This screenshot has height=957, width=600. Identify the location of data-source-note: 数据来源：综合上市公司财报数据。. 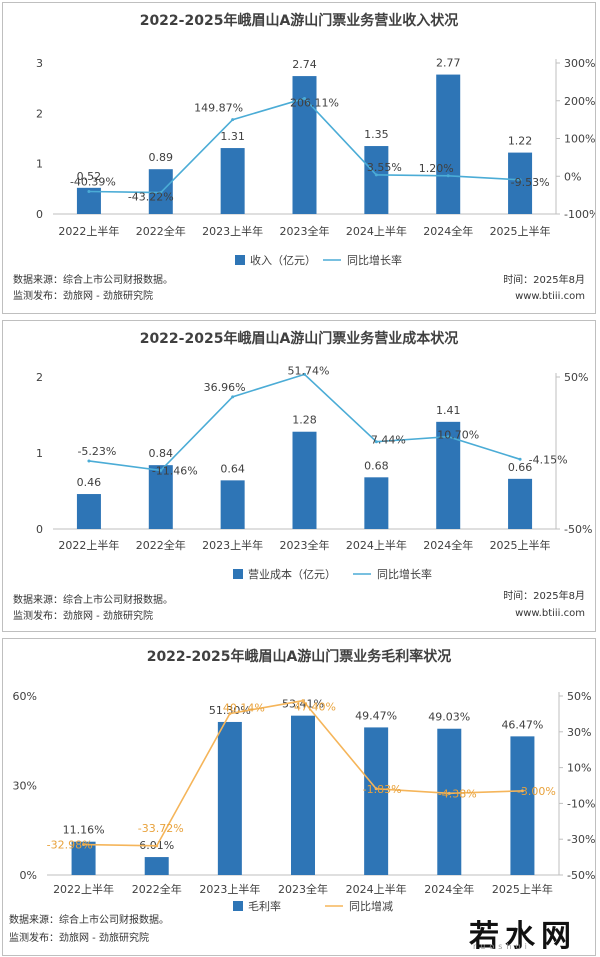
(89, 920).